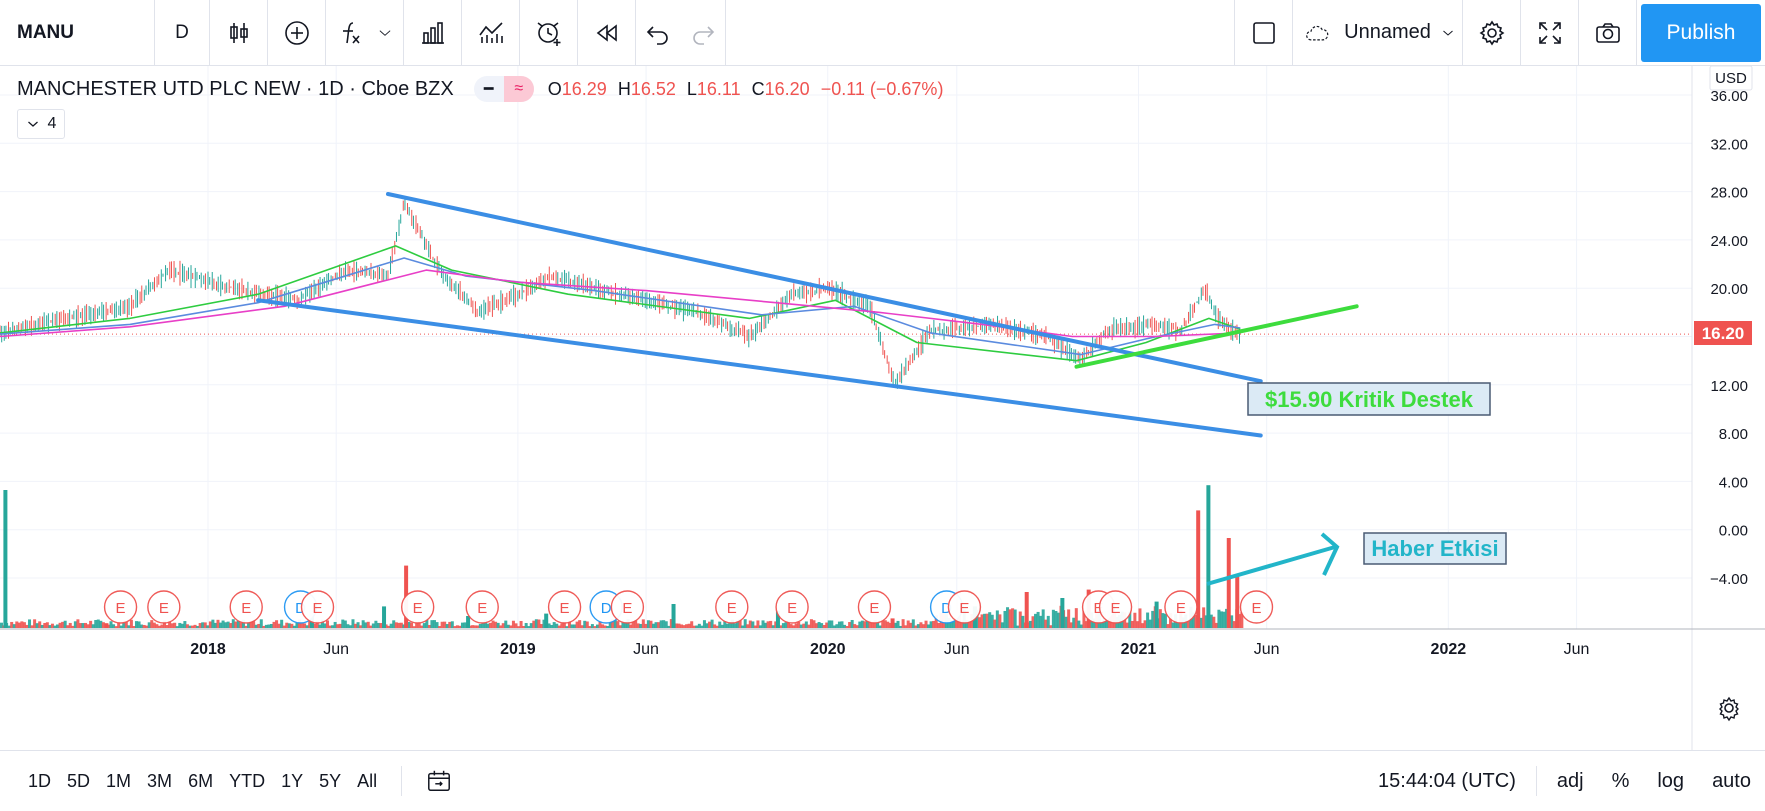 The height and width of the screenshot is (811, 1765). What do you see at coordinates (1369, 399) in the screenshot?
I see `support-annotation: $15.90 Kritik Destek` at bounding box center [1369, 399].